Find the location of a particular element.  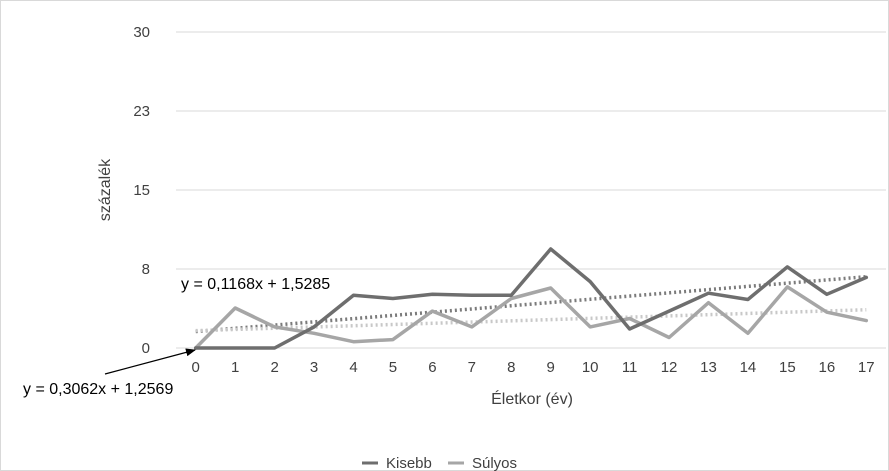

legend-label-kisebb: Kisebb is located at coordinates (409, 463).